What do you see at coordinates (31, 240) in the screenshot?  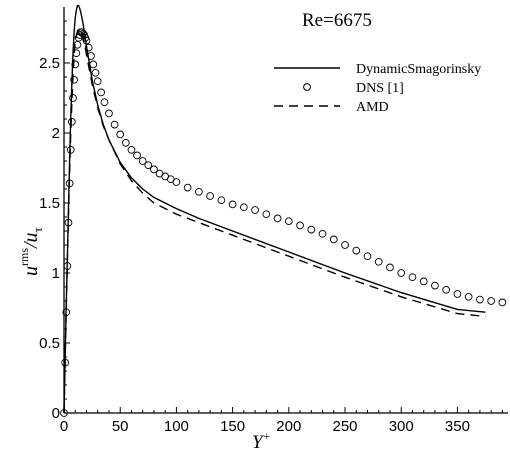 I see `y-axis-label-den: /u` at bounding box center [31, 240].